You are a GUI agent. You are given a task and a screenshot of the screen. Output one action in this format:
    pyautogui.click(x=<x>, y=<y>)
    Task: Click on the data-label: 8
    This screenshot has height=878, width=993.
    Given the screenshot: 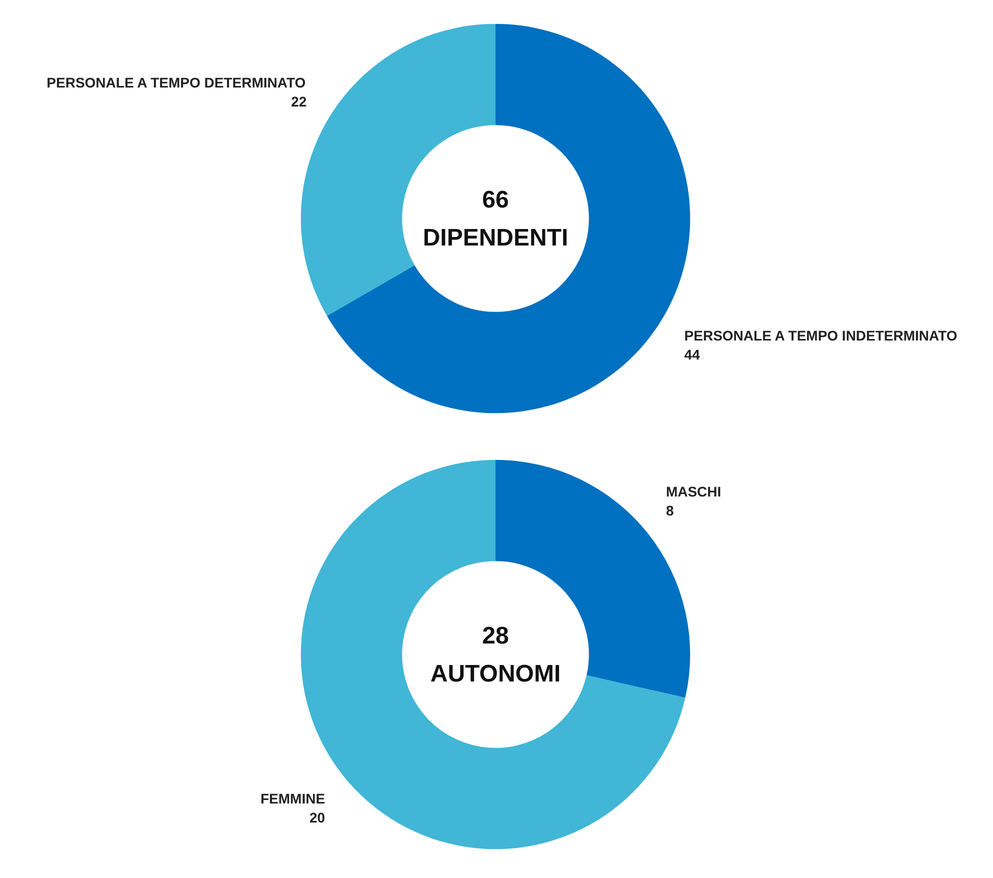 What is the action you would take?
    pyautogui.click(x=670, y=510)
    